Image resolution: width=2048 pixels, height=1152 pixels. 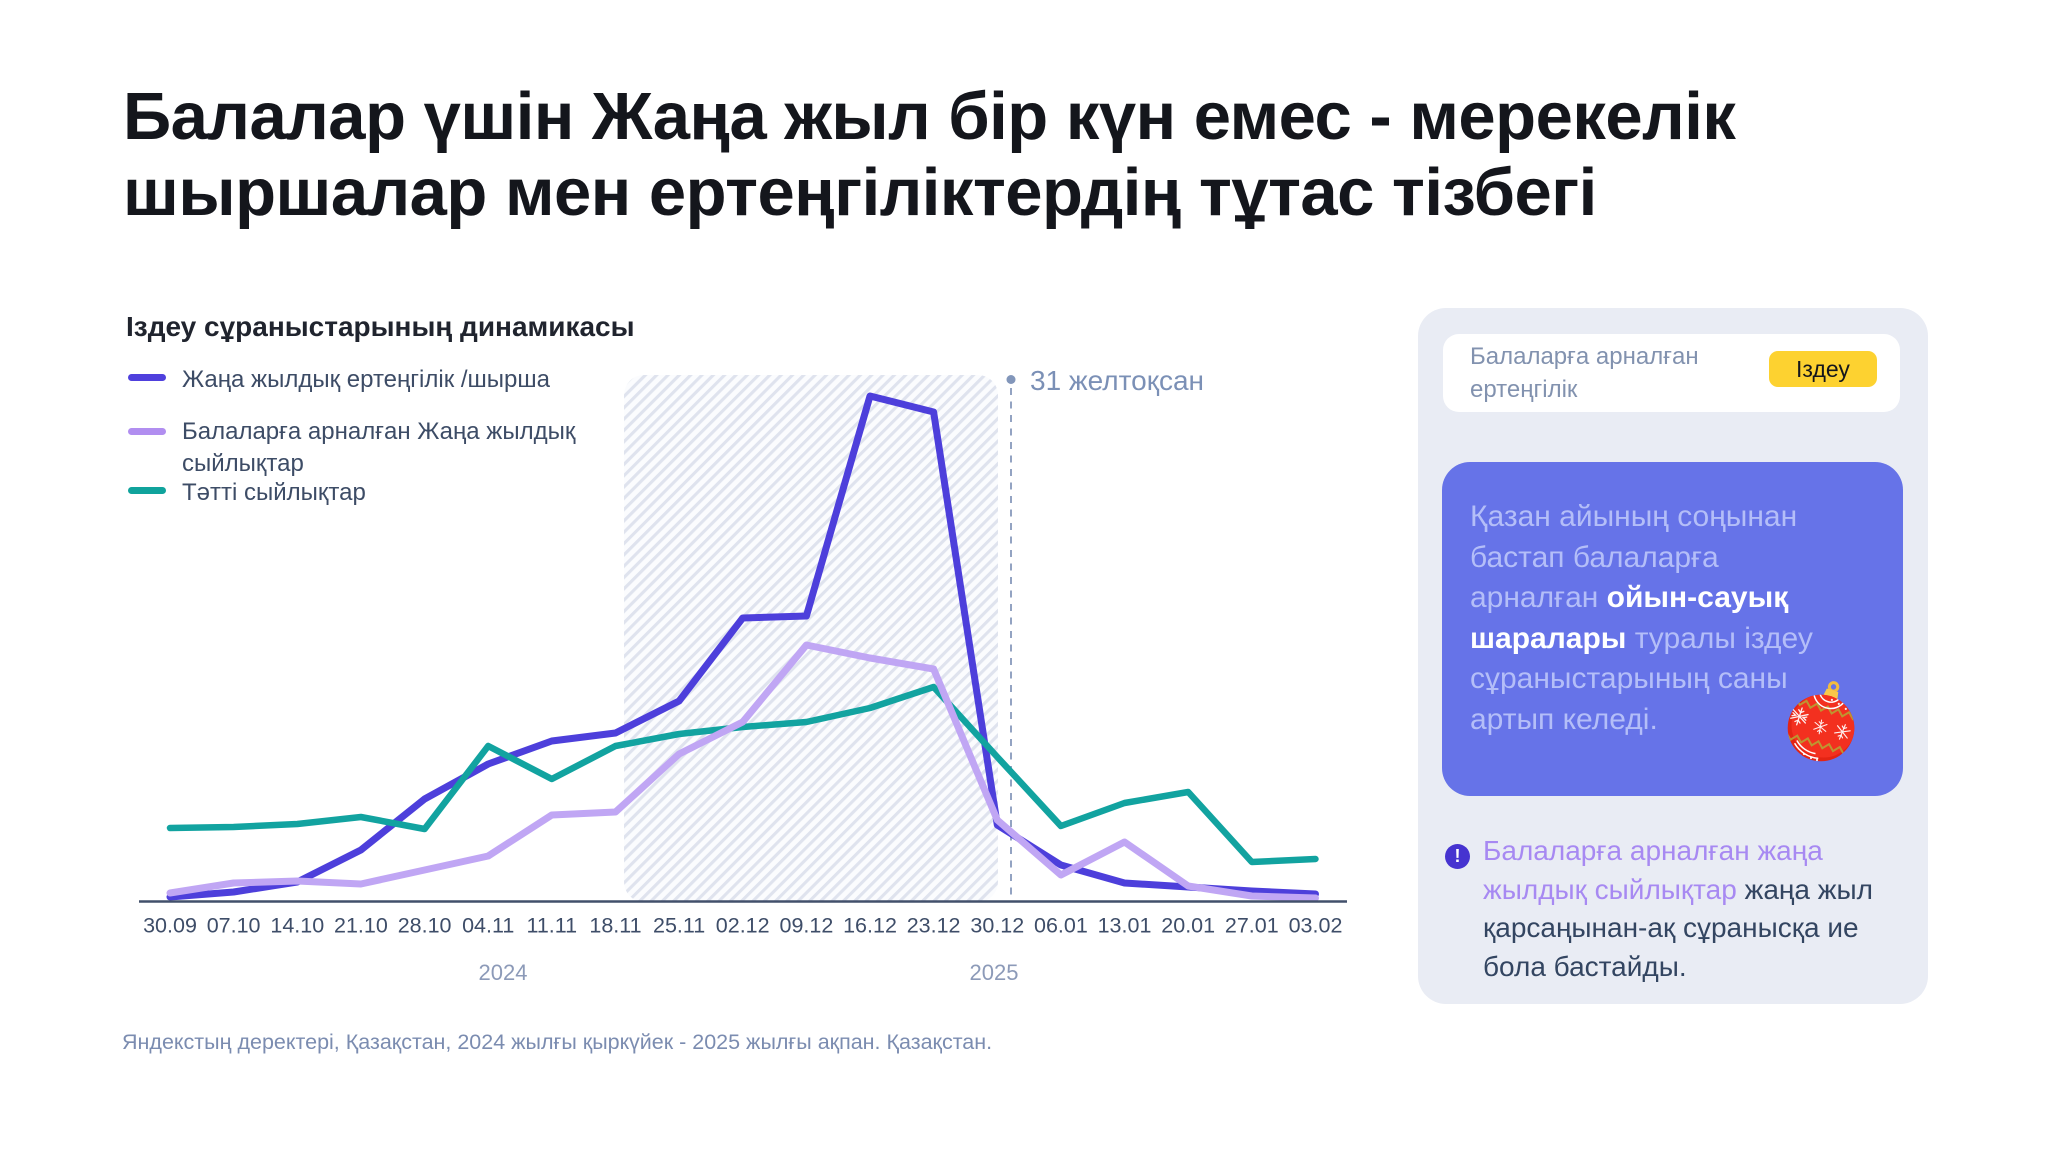 I want to click on svg-text: 16.12, so click(x=870, y=926).